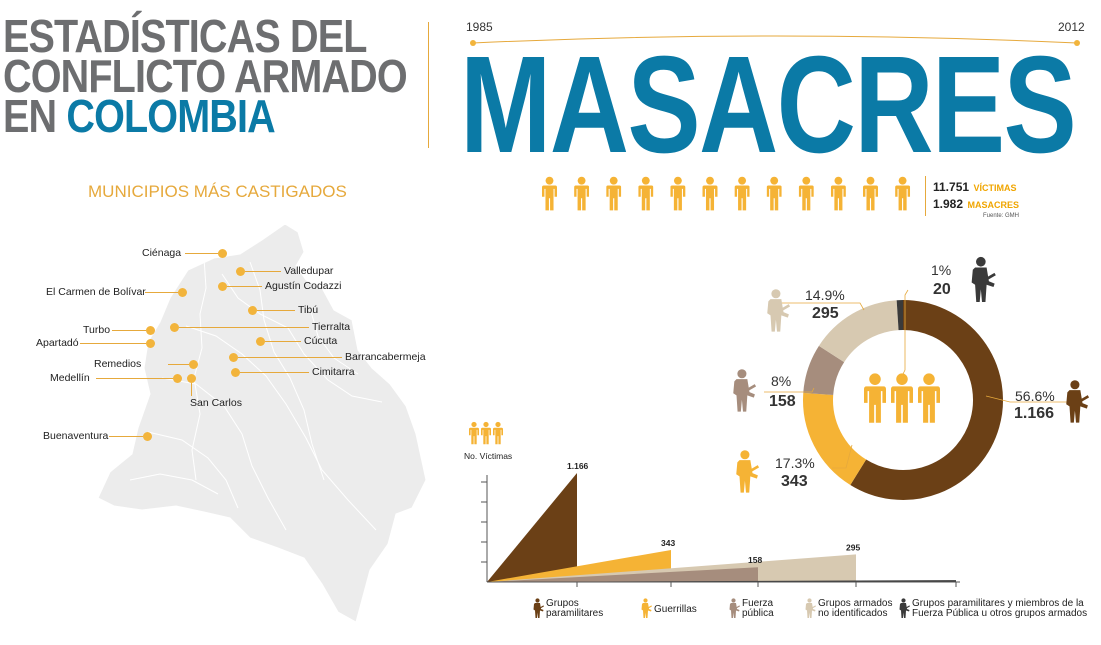 This screenshot has height=645, width=1101. Describe the element at coordinates (998, 603) in the screenshot. I see `legend-label: Grupos paramilitares y miembros de la` at that location.